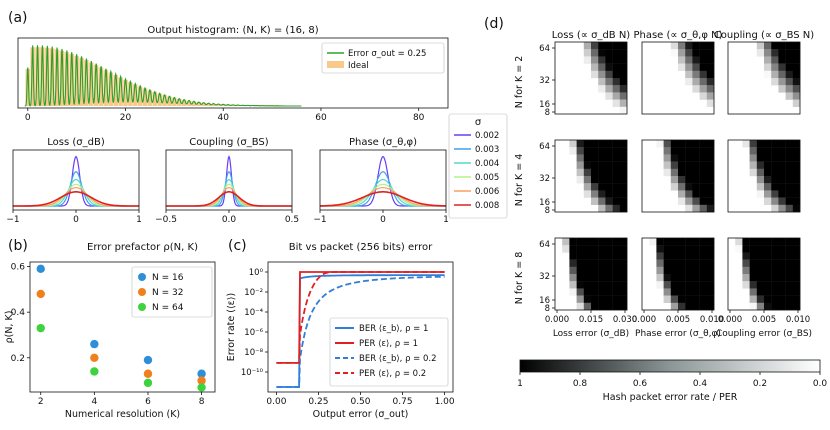 The width and height of the screenshot is (830, 430). What do you see at coordinates (820, 384) in the screenshot?
I see `colorbar-tick-label: 0.0` at bounding box center [820, 384].